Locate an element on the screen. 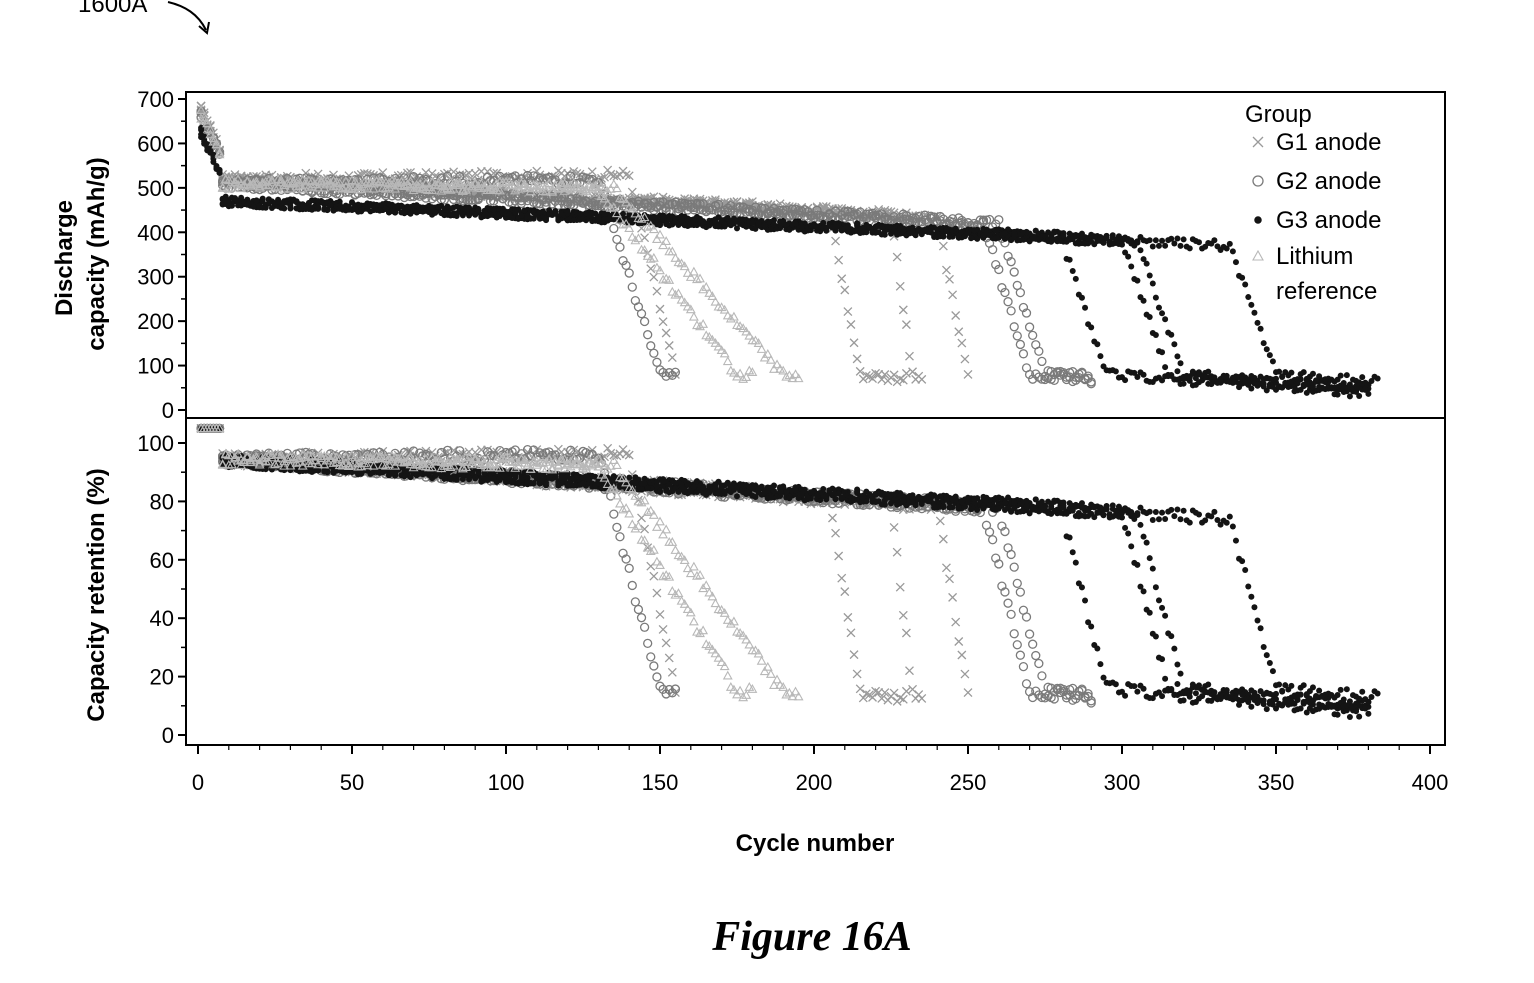  bottom-ylabel: Capacity retention (%) is located at coordinates (96, 594).